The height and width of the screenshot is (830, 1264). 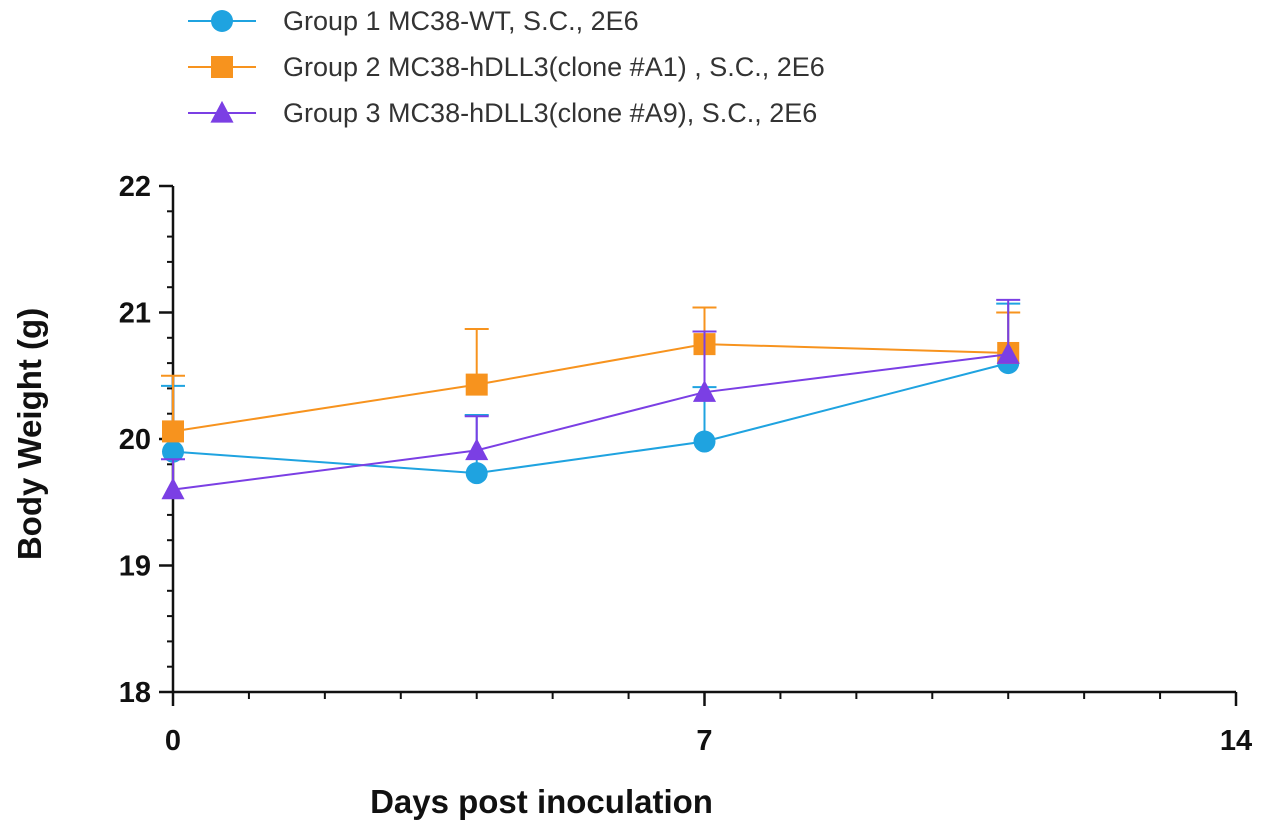 What do you see at coordinates (135, 187) in the screenshot?
I see `y-tick-label: 22` at bounding box center [135, 187].